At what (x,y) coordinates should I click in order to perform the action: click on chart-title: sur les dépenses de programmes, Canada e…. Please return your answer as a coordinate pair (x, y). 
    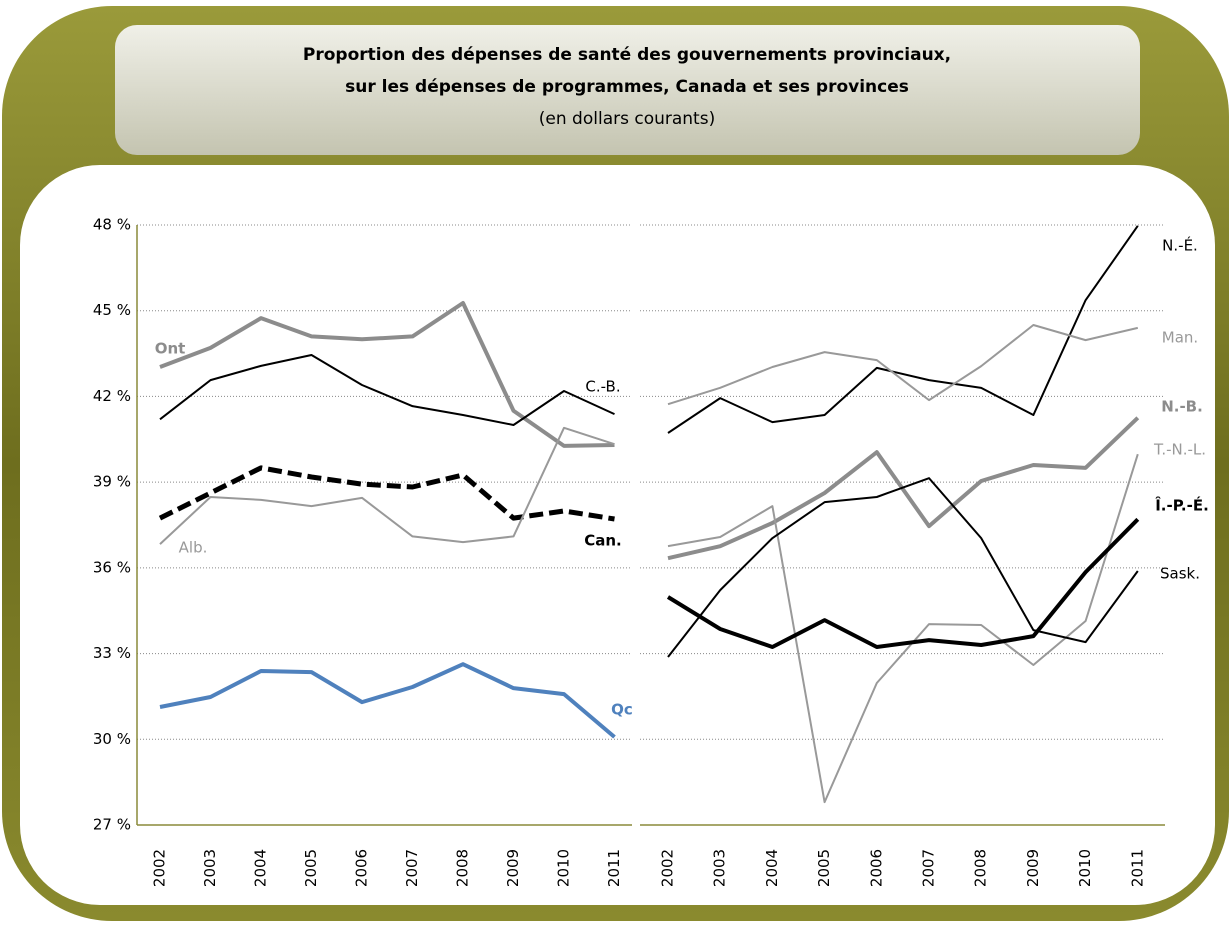
    Looking at the image, I should click on (627, 87).